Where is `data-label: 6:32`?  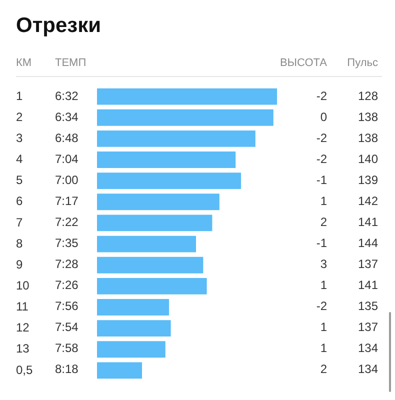
data-label: 6:32 is located at coordinates (66, 96).